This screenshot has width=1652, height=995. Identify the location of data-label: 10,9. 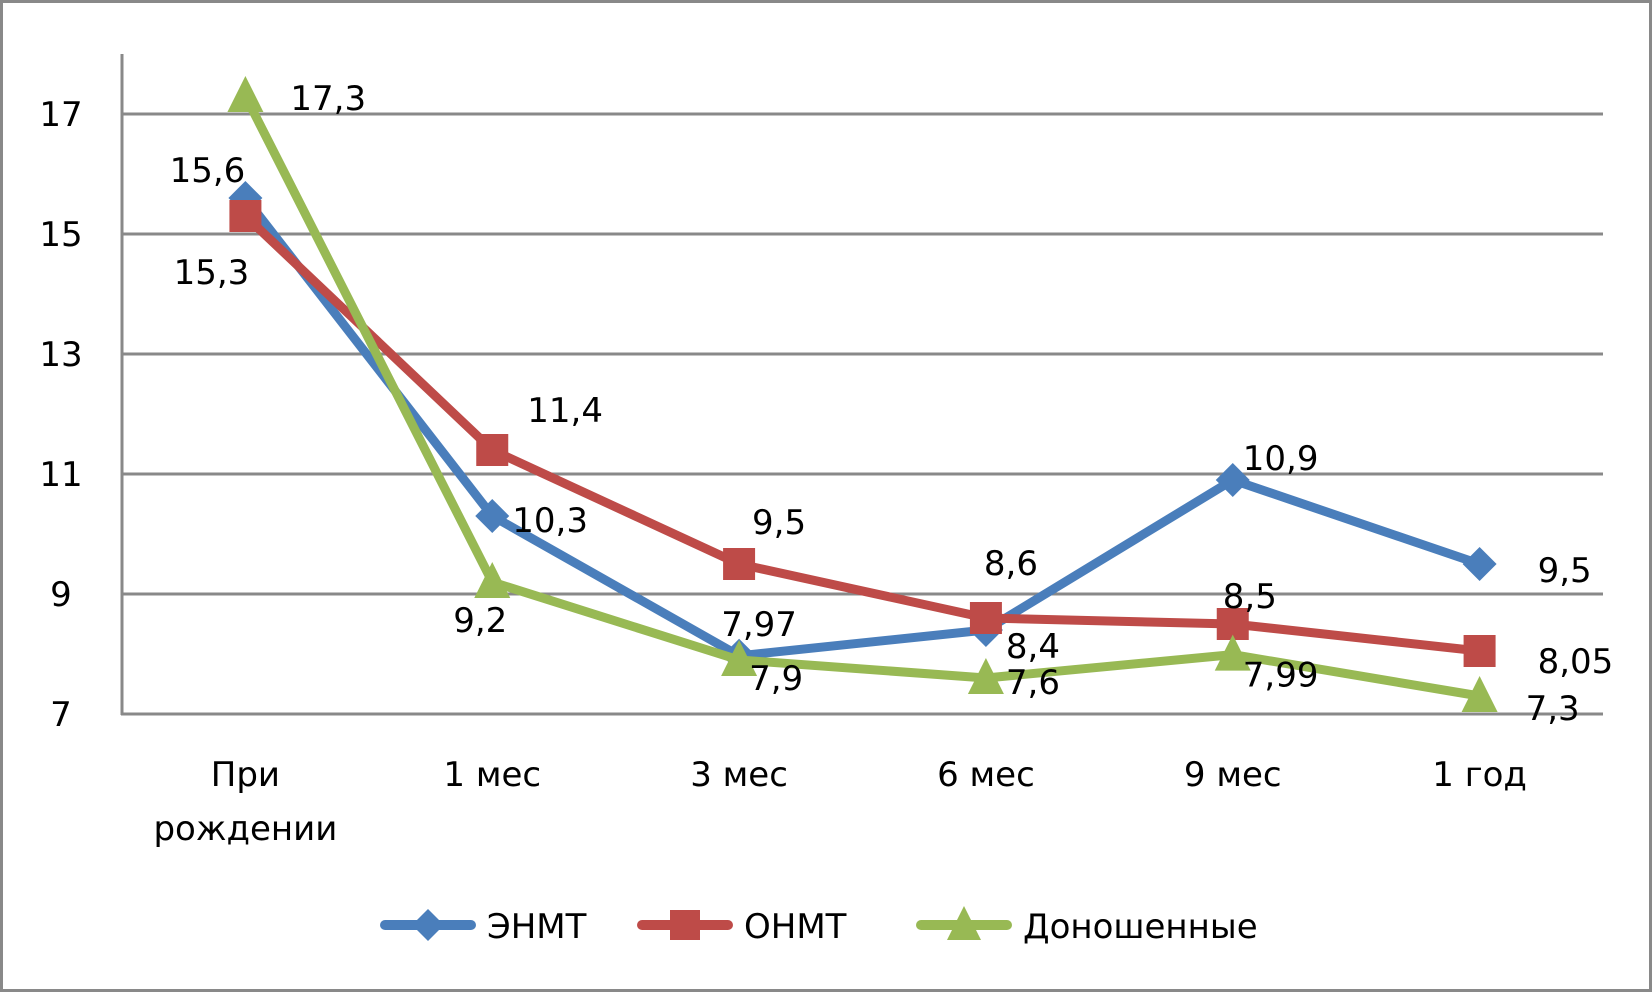
(1281, 459).